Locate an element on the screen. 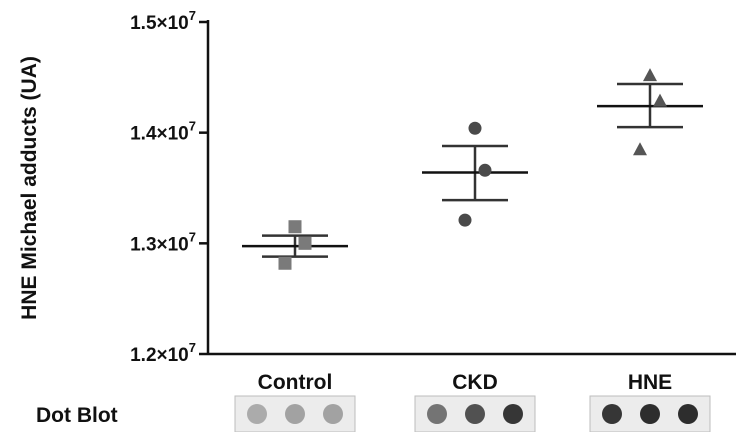  dot-blot: Dot Blot is located at coordinates (373, 413).